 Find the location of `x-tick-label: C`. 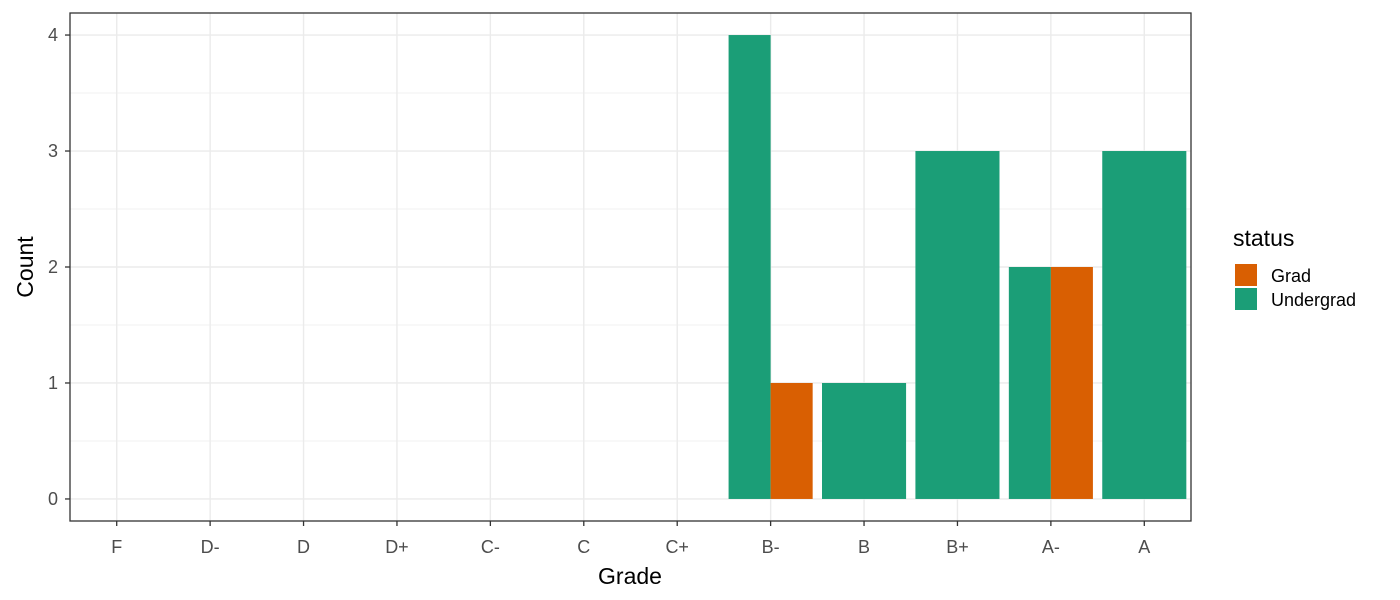

x-tick-label: C is located at coordinates (583, 547).